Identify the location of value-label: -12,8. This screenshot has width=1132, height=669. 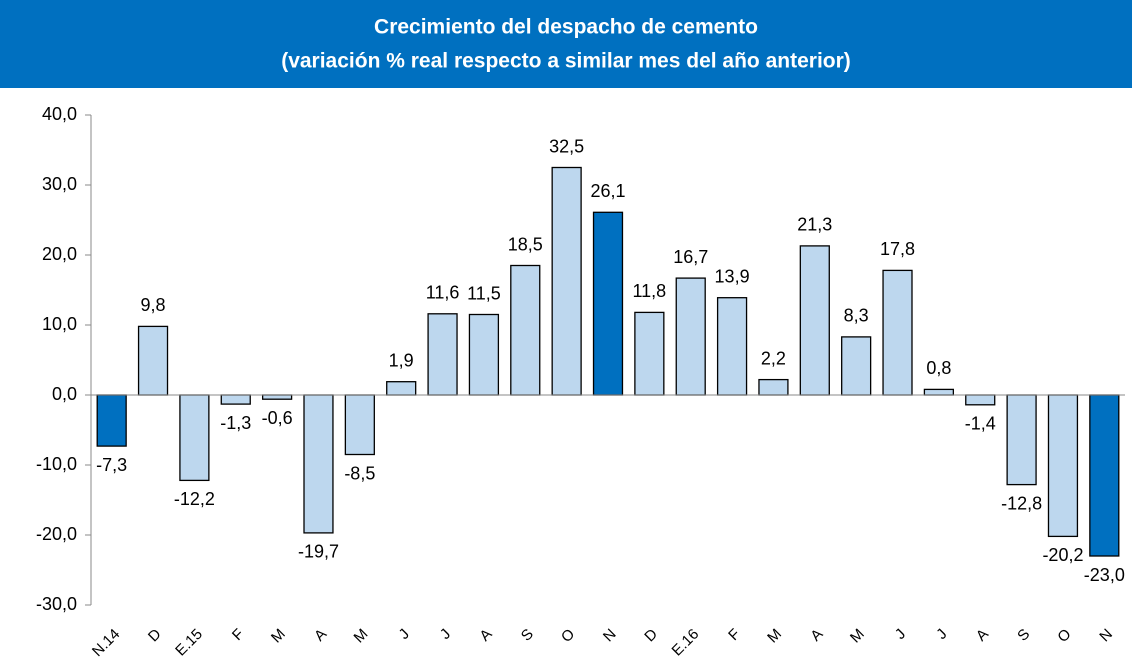
(1021, 503).